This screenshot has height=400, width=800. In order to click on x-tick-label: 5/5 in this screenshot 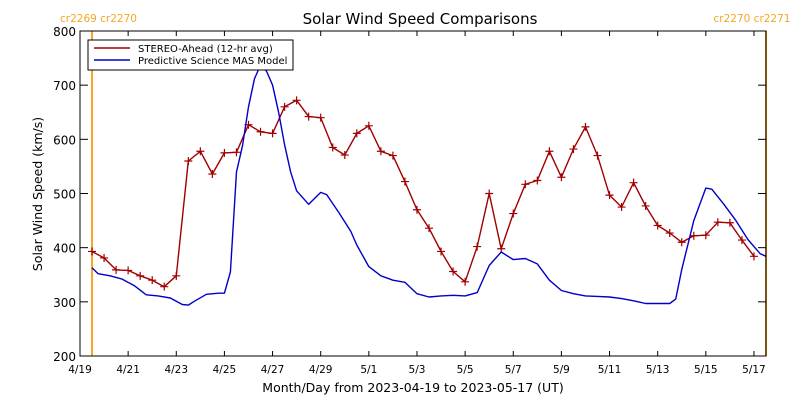, I will do `click(465, 370)`.